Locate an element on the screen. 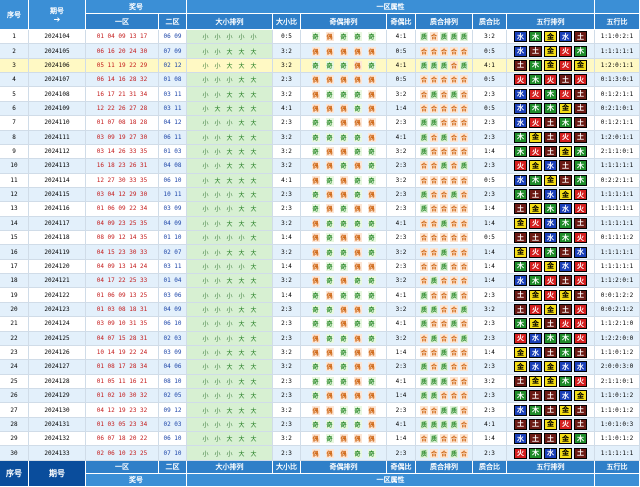 This screenshot has height=487, width=640. header-period: 期号 ➔ is located at coordinates (57, 15).